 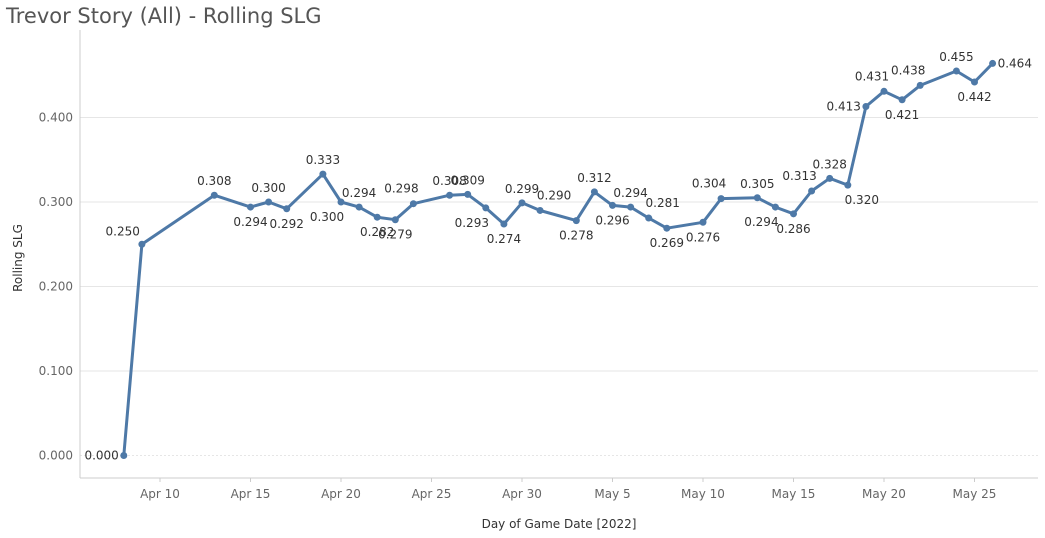 I want to click on data-label: 0.286, so click(x=793, y=229).